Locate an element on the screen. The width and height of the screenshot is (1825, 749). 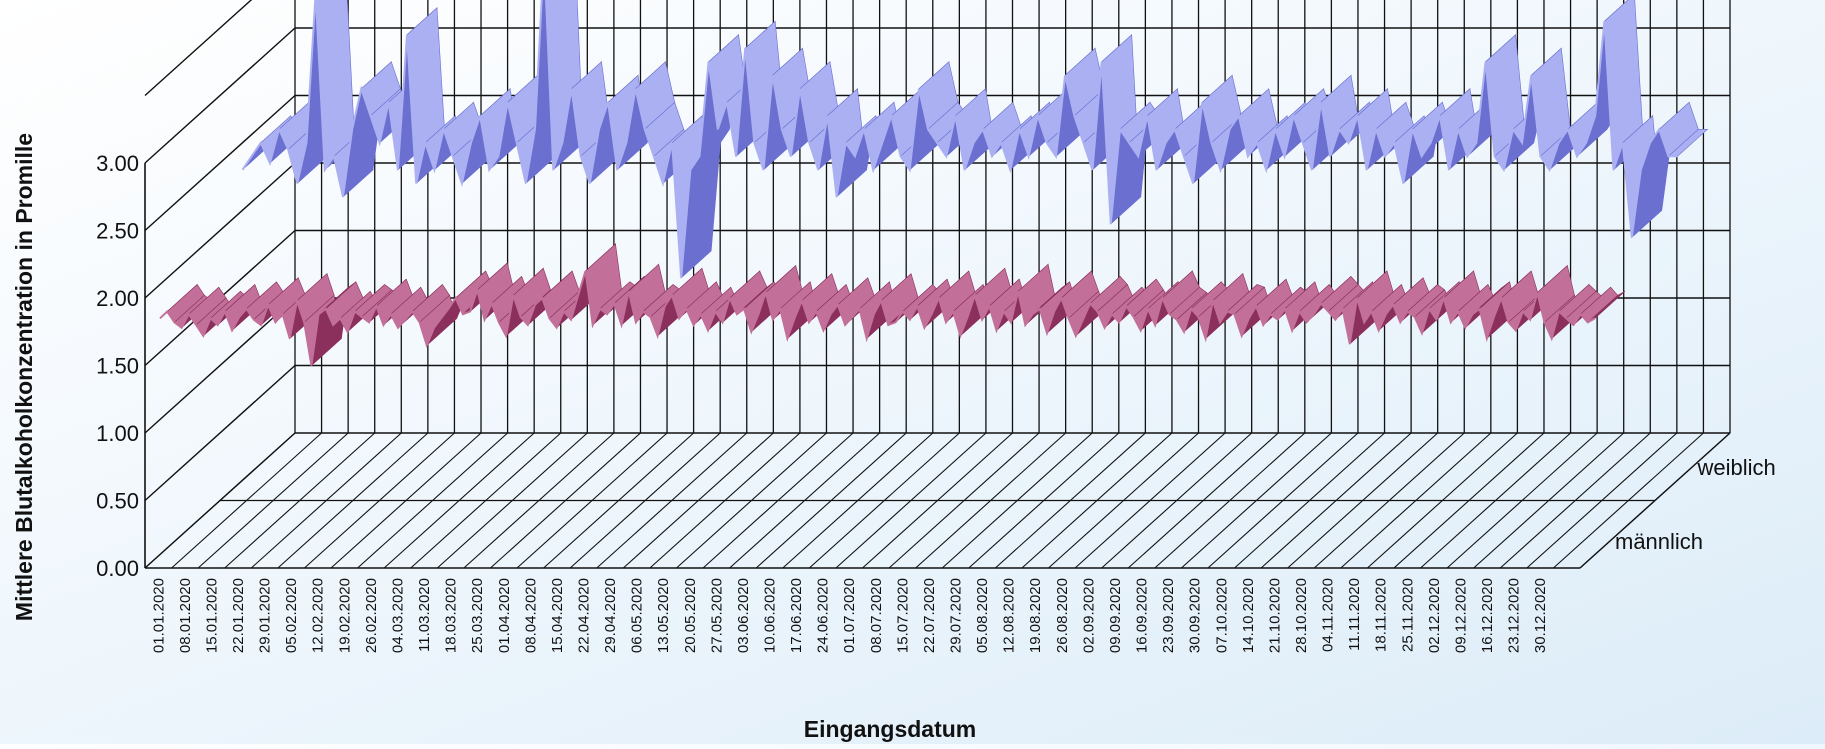
series-männlich is located at coordinates (892, 305).